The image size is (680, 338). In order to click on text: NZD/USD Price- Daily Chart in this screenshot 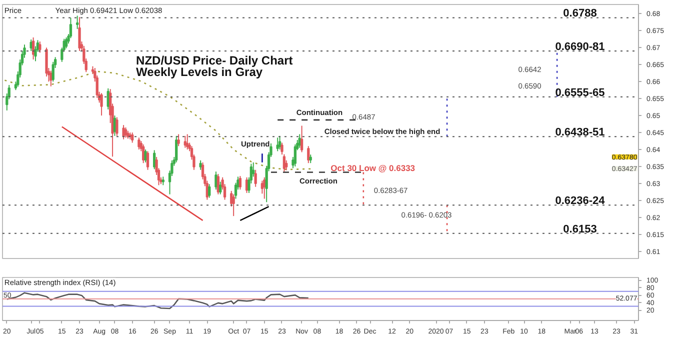, I will do `click(214, 60)`.